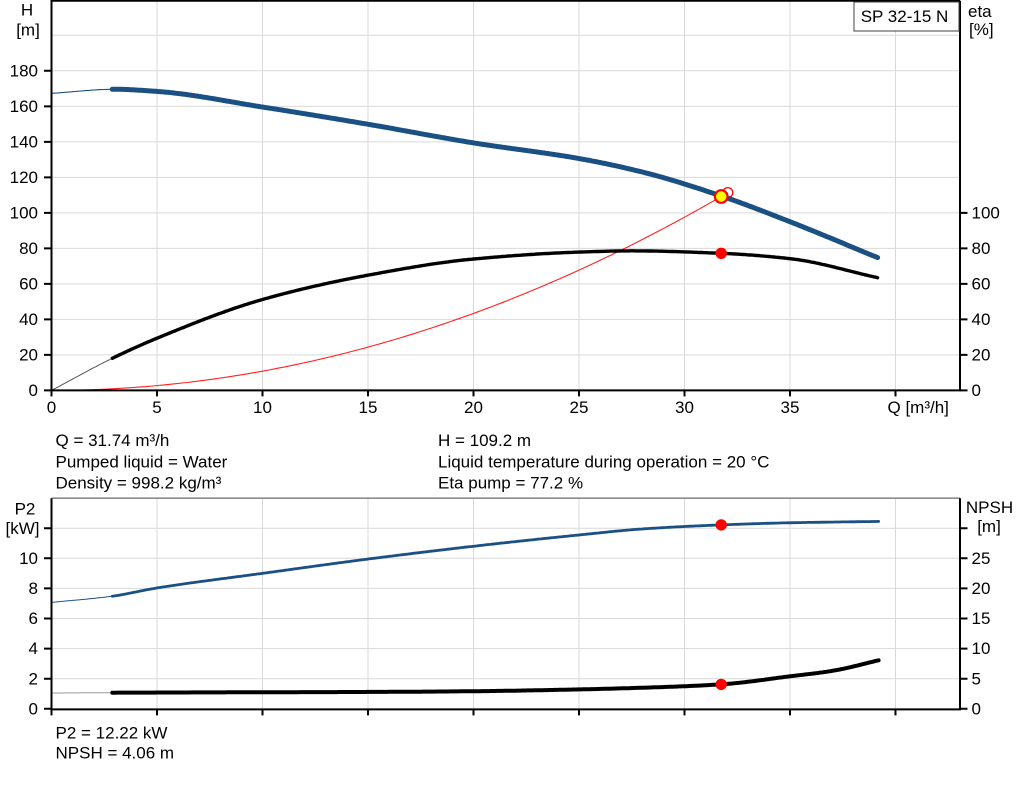  Describe the element at coordinates (25, 509) in the screenshot. I see `svg-text: P2` at that location.